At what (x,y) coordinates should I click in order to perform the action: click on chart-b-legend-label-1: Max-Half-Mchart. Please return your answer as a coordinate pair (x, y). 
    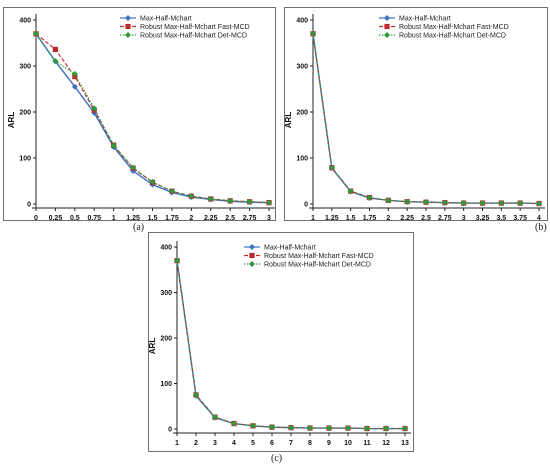
    Looking at the image, I should click on (425, 19).